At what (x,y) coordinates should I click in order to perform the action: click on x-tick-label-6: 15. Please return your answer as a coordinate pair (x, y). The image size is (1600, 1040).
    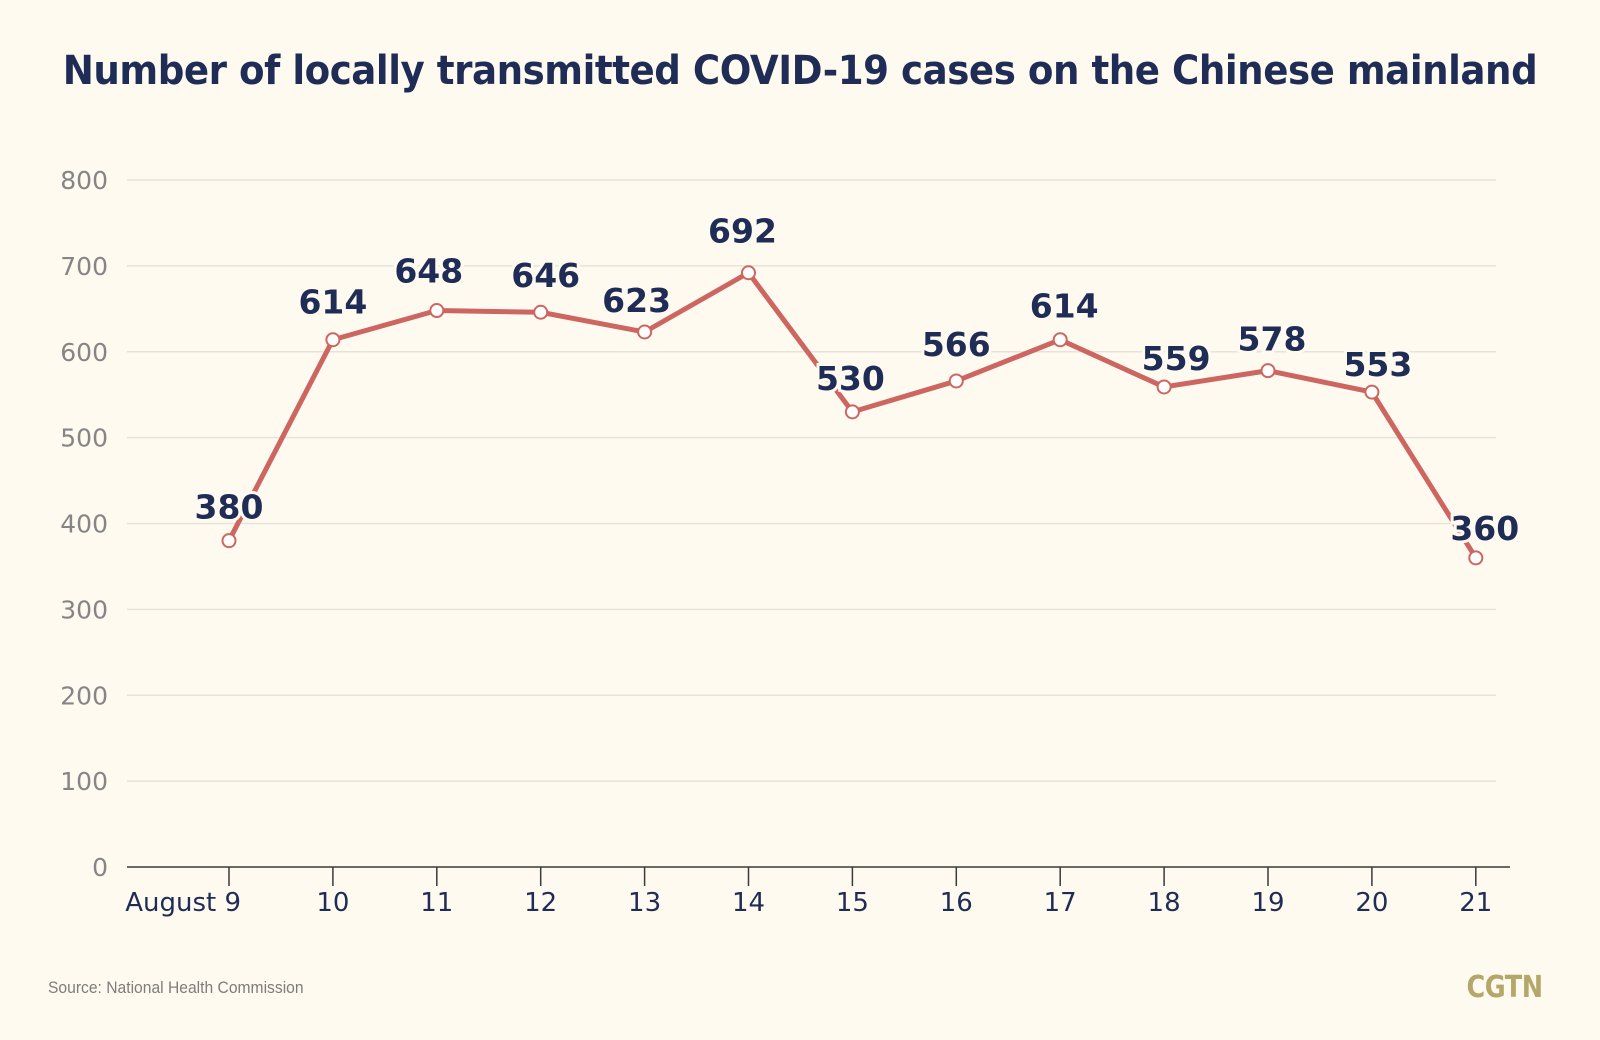
    Looking at the image, I should click on (852, 903).